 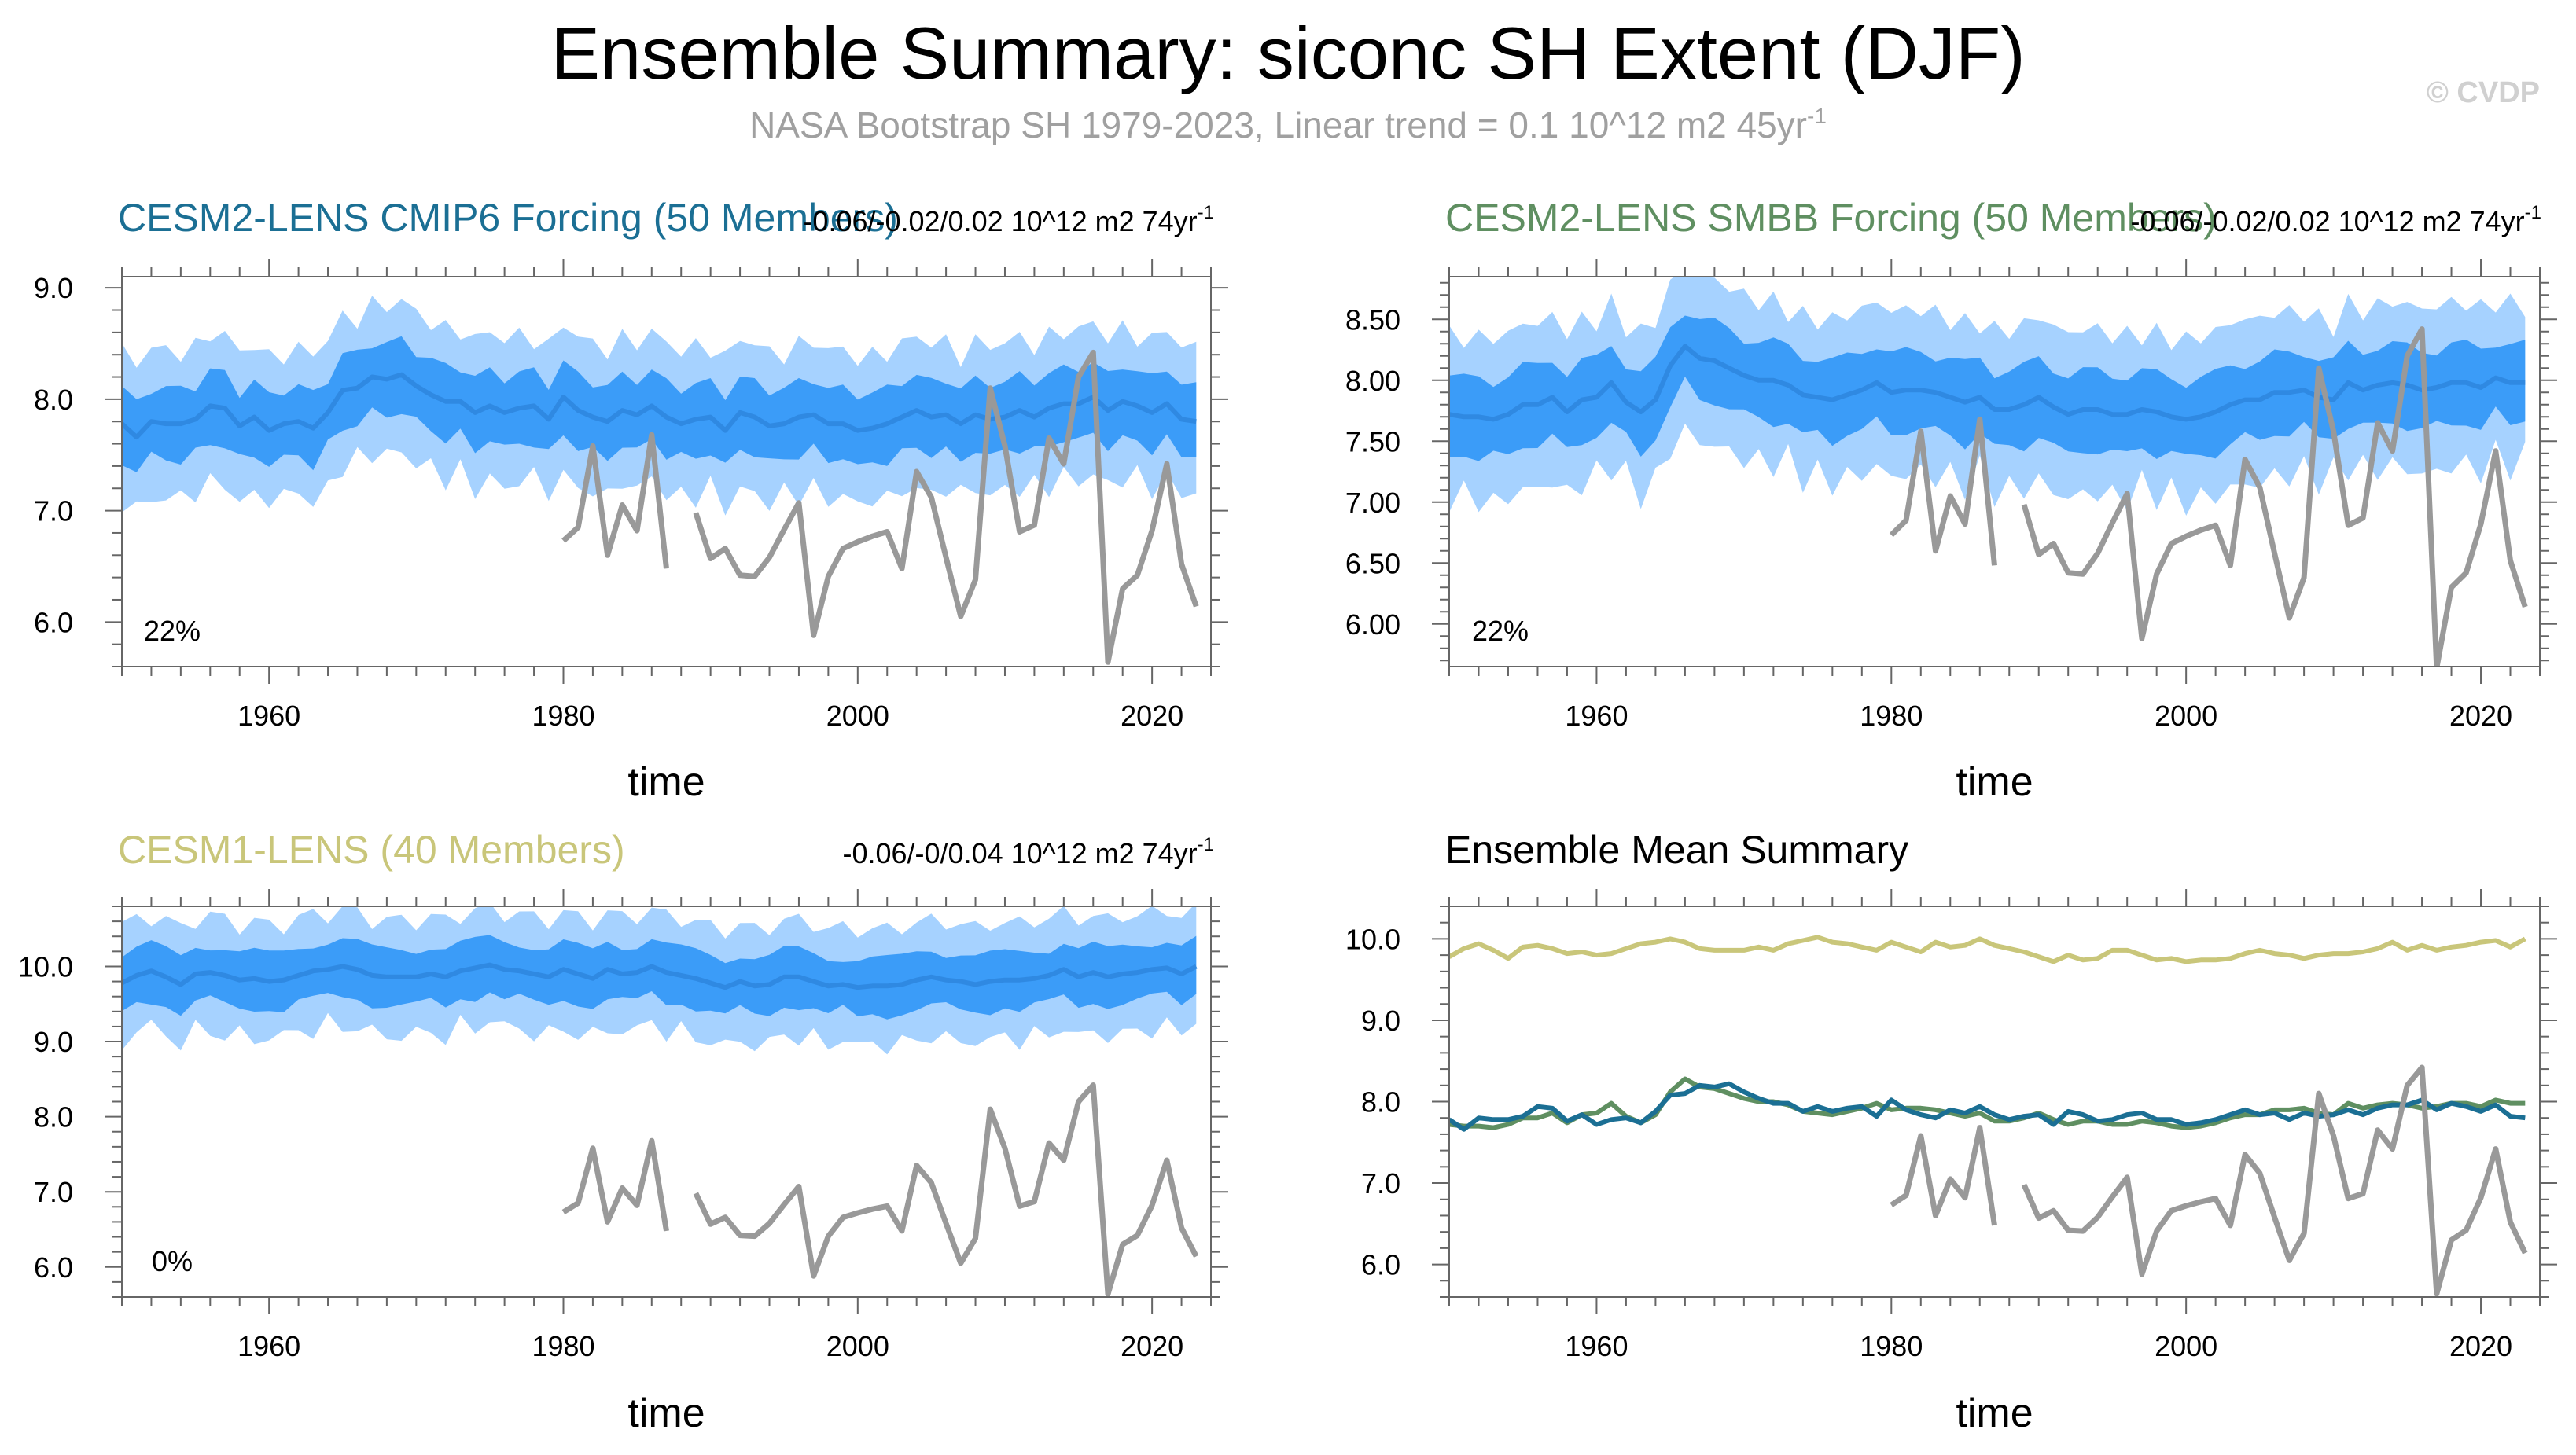 I want to click on figure-title: Ensemble Summary: siconc SH Extent (DJF), so click(x=1287, y=53).